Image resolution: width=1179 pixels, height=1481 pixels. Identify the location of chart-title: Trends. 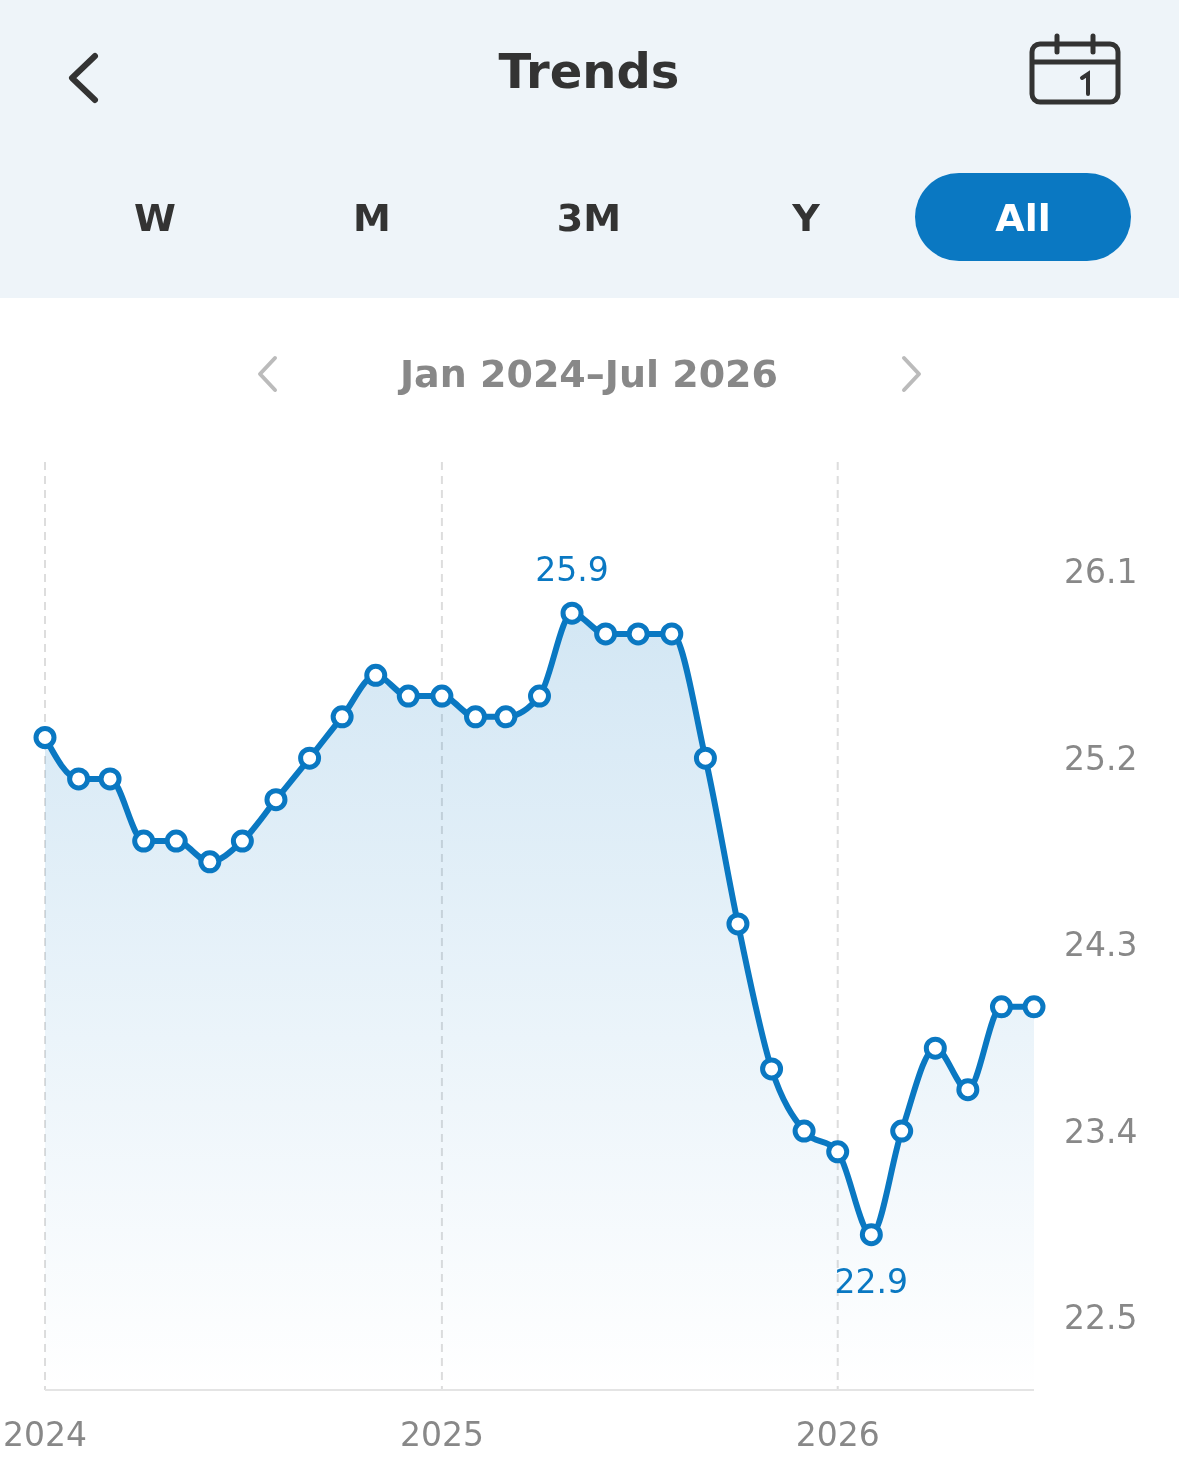
(589, 71).